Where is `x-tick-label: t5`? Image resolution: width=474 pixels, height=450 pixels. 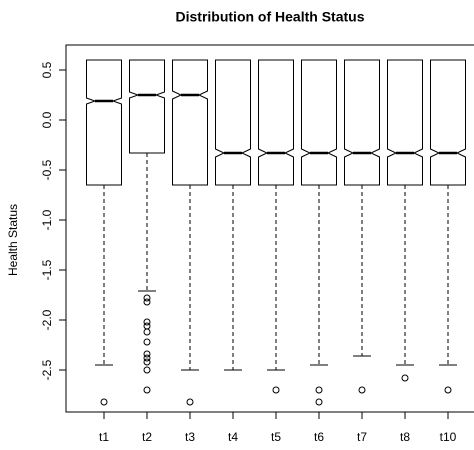 x-tick-label: t5 is located at coordinates (276, 437).